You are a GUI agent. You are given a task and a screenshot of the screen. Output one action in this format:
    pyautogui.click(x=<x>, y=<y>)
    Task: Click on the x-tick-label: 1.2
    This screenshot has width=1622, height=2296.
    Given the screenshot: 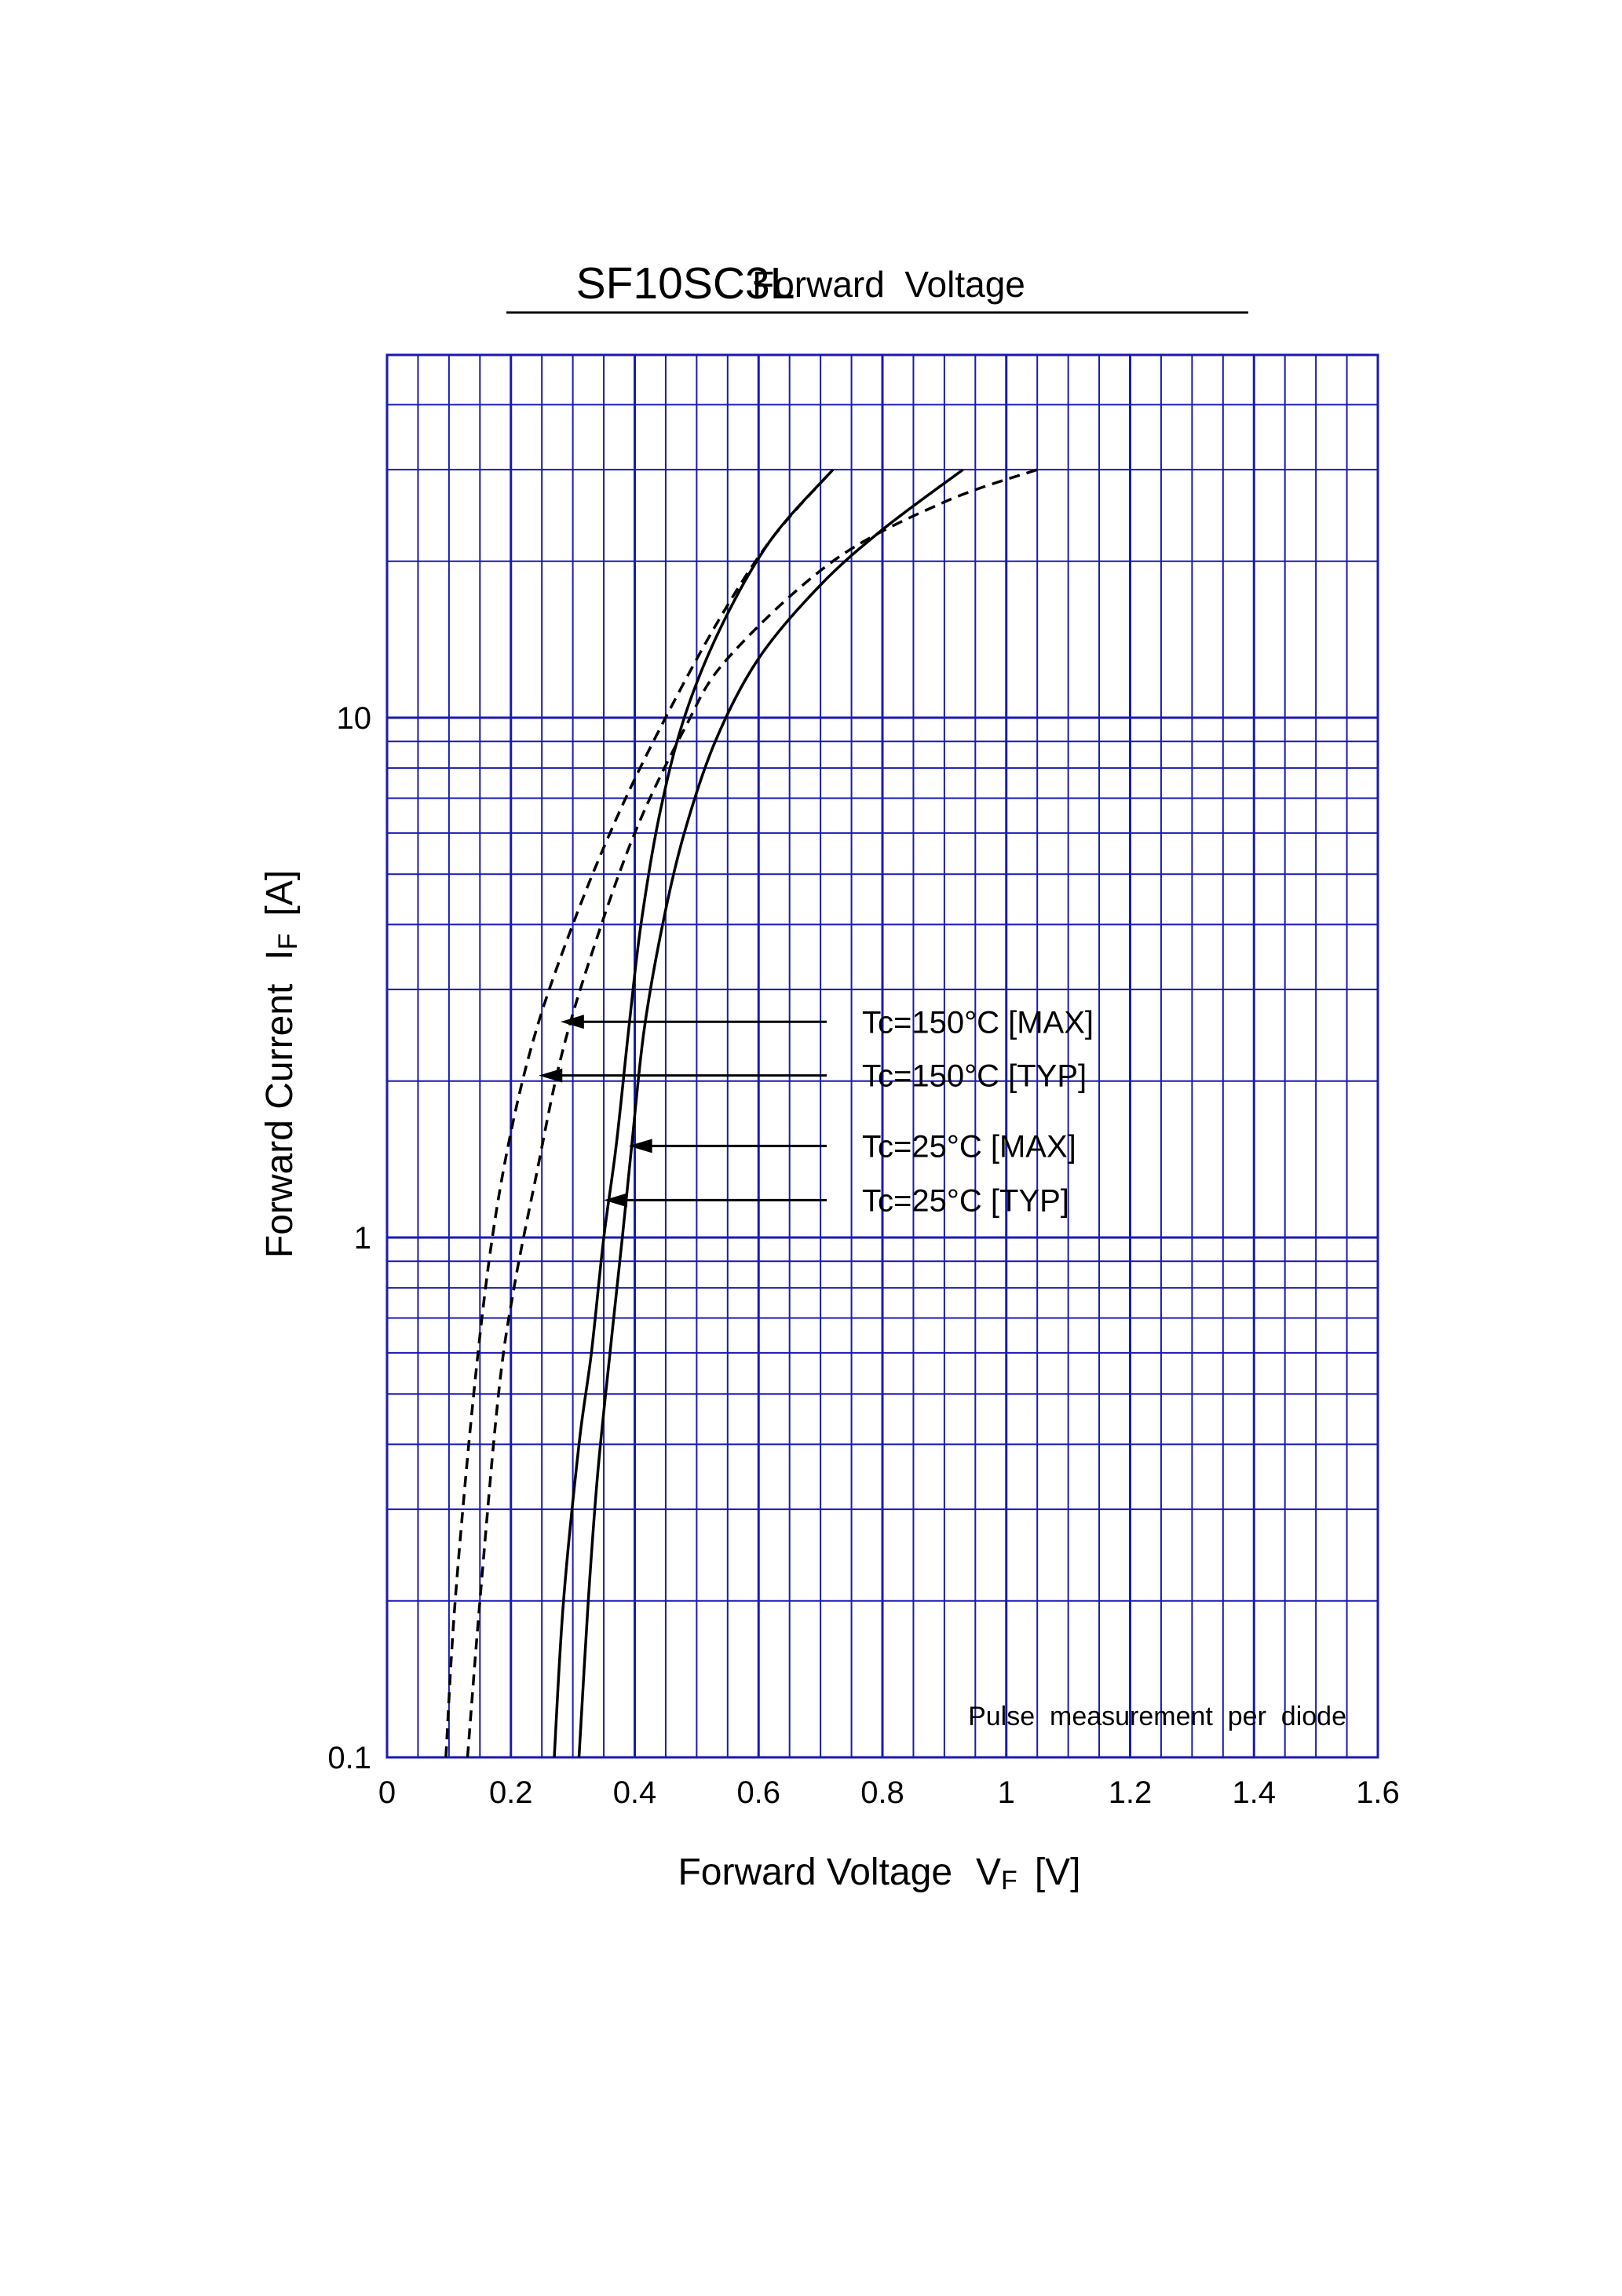 What is the action you would take?
    pyautogui.click(x=1131, y=1793)
    